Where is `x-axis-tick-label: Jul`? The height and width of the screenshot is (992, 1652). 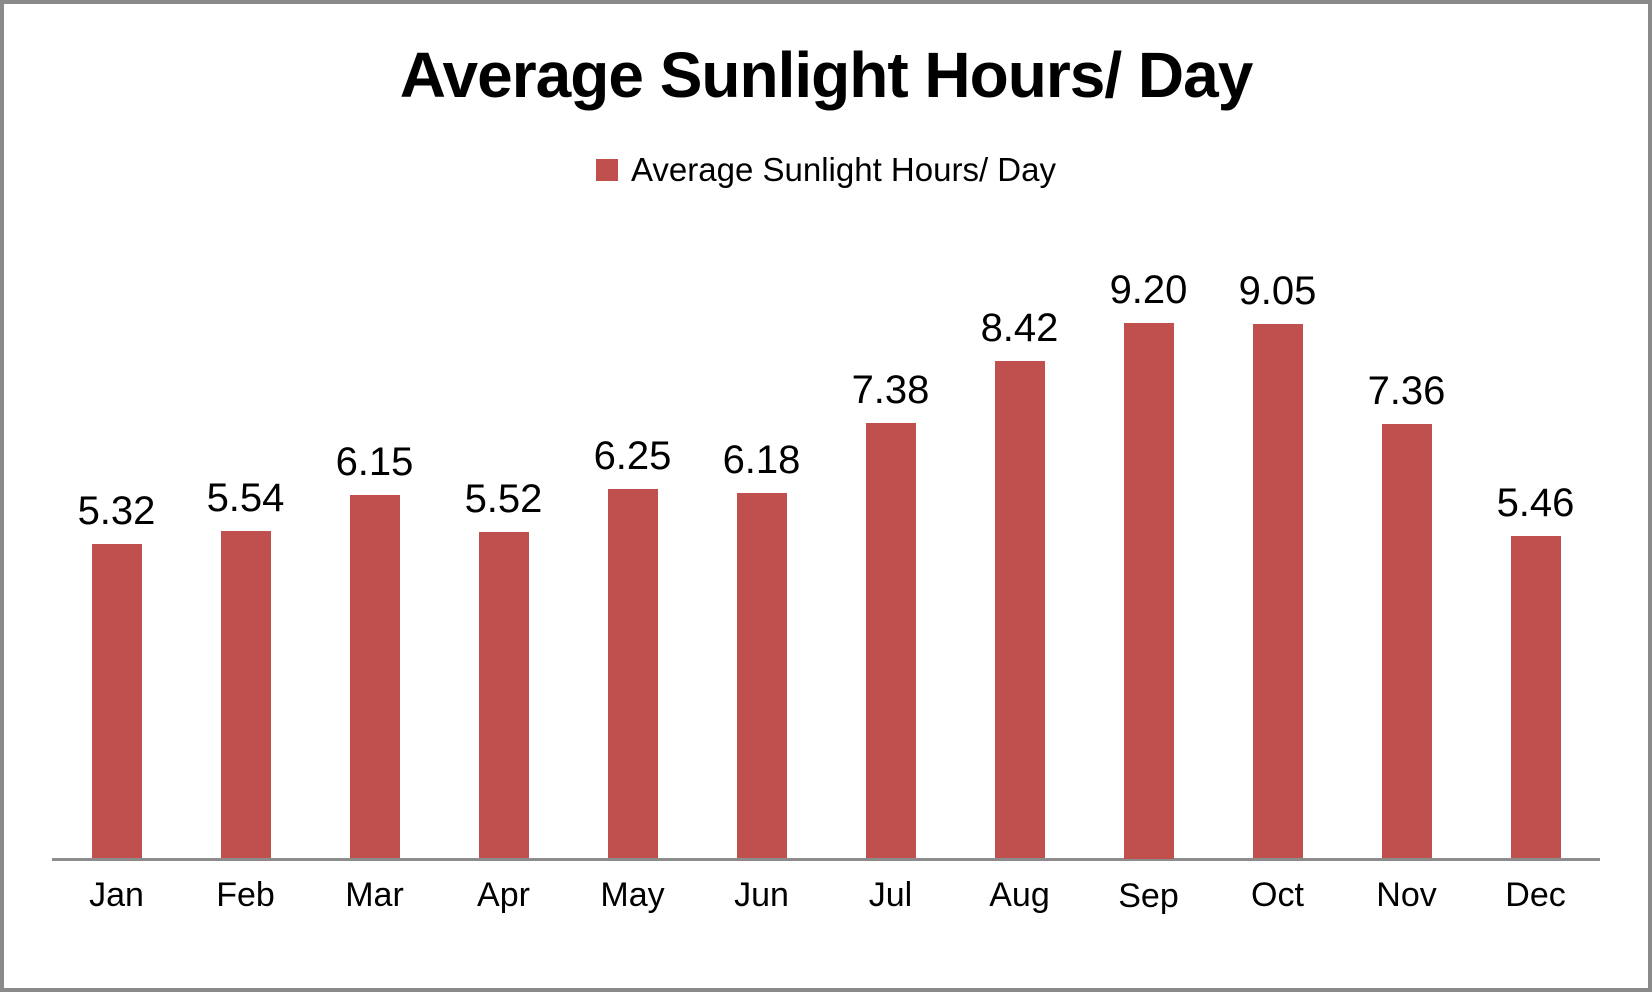
x-axis-tick-label: Jul is located at coordinates (890, 895).